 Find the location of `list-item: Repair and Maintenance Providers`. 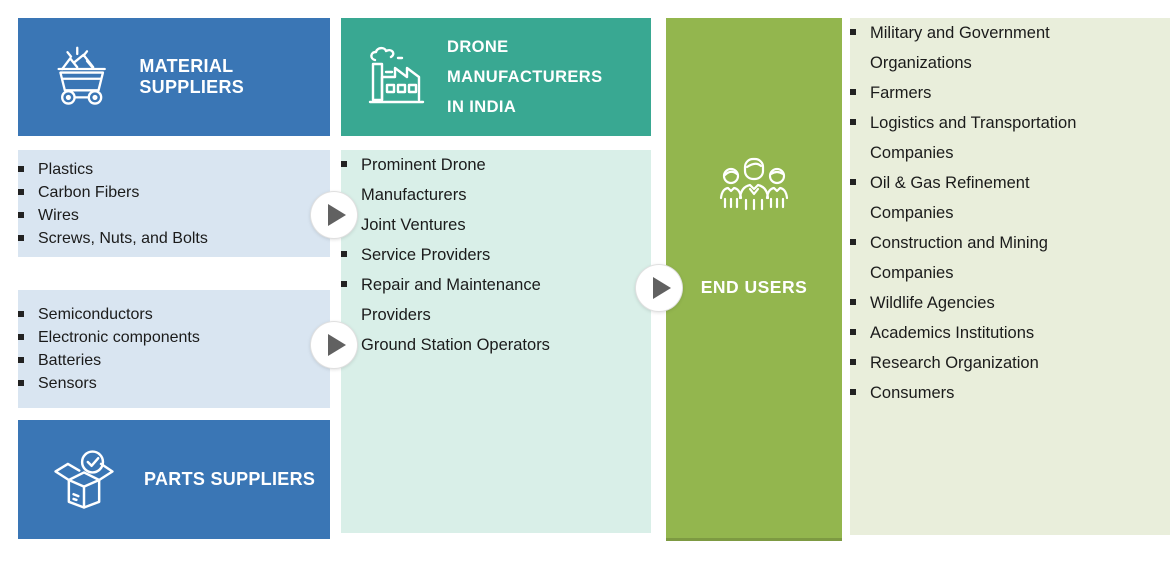

list-item: Repair and Maintenance Providers is located at coordinates (463, 300).